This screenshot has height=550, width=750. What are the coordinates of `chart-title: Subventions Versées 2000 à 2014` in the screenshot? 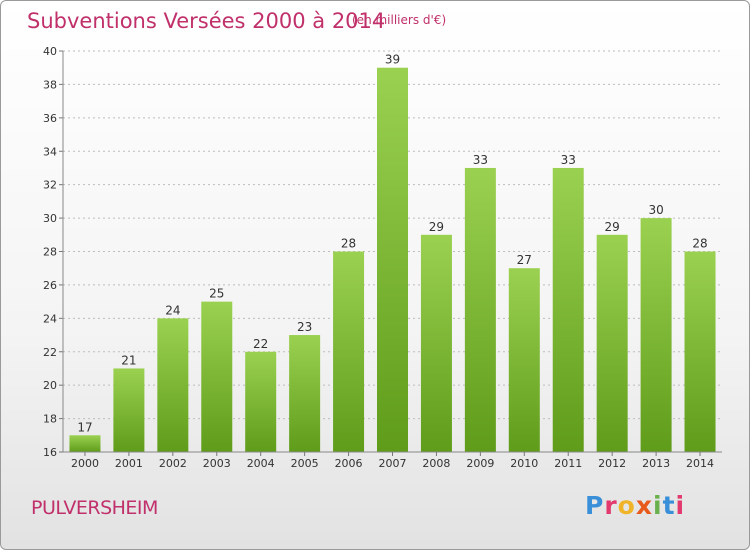 It's located at (206, 21).